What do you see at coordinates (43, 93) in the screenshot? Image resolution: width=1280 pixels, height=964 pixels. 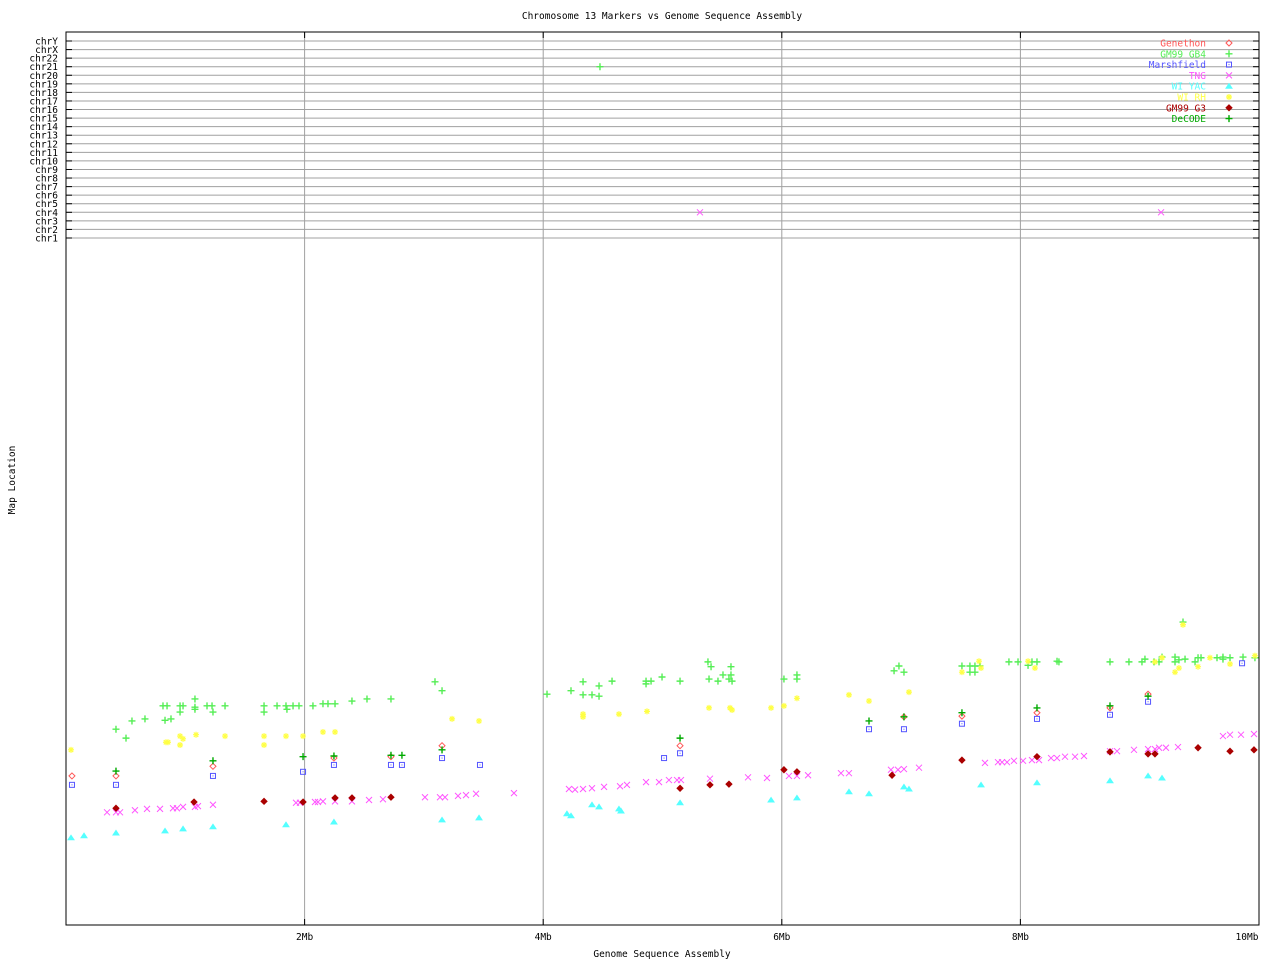 I see `y-tick-label: chr18` at bounding box center [43, 93].